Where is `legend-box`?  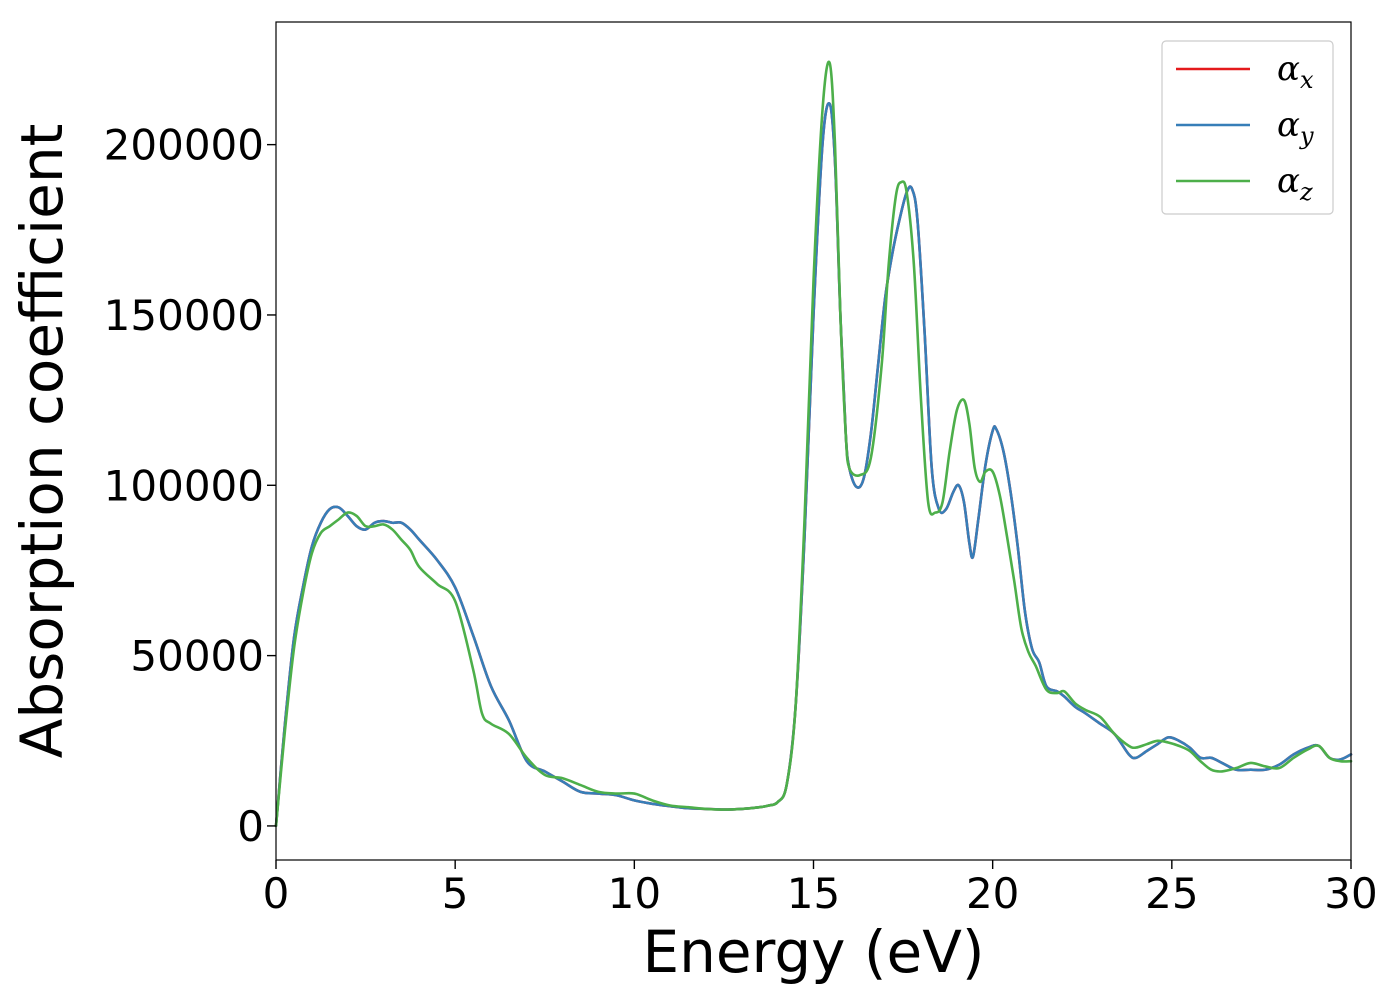 legend-box is located at coordinates (1247, 127).